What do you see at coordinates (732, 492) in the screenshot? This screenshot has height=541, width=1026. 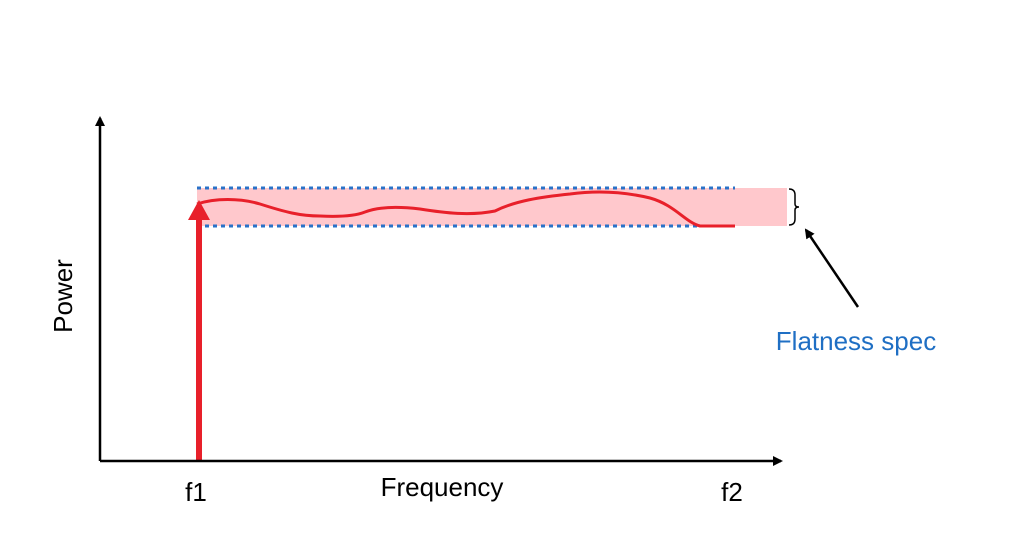 I see `x-tick-f2: f2` at bounding box center [732, 492].